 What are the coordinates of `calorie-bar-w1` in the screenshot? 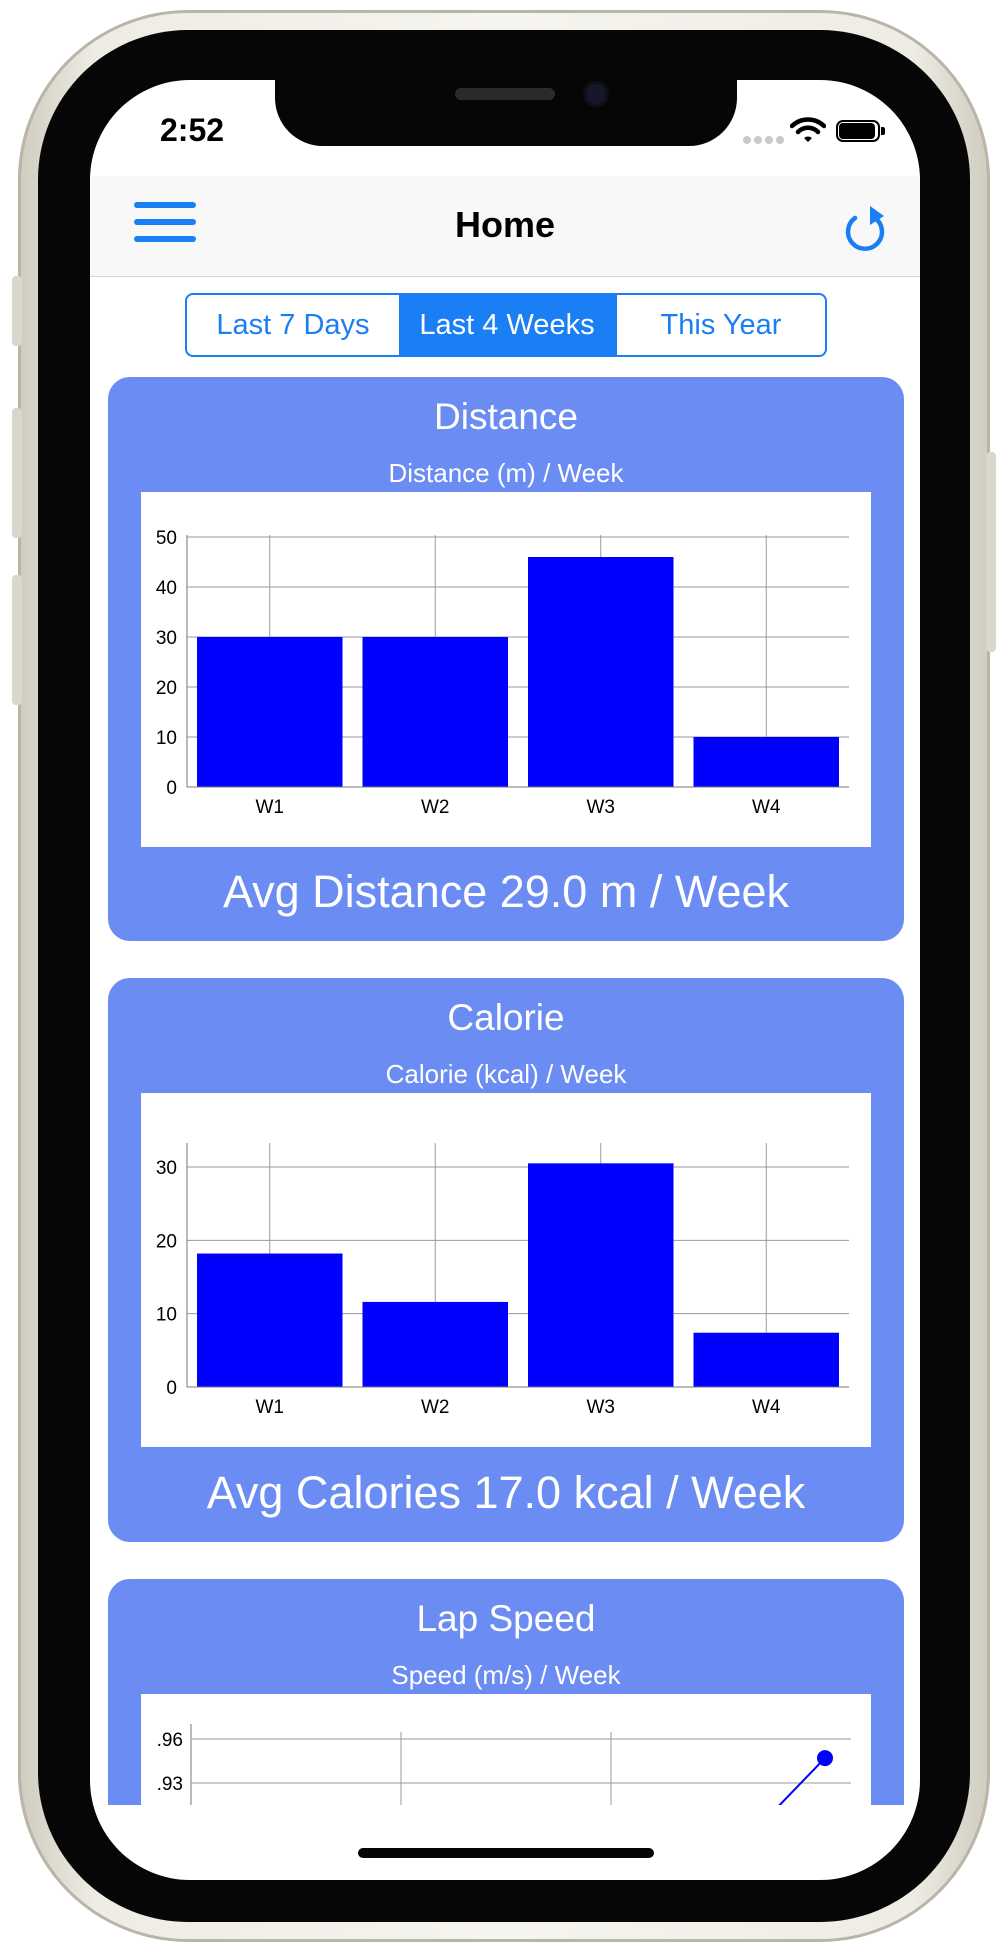 It's located at (270, 1320).